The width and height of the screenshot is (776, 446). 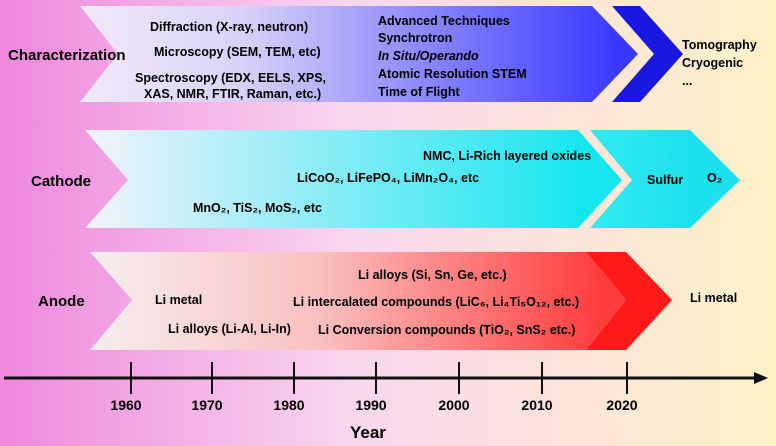 What do you see at coordinates (415, 38) in the screenshot?
I see `char-advanced-synchrotron: Synchrotron` at bounding box center [415, 38].